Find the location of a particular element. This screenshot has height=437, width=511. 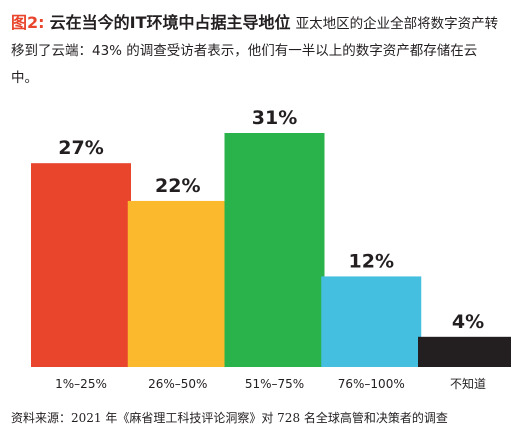

category-label-2: 51%–75% is located at coordinates (274, 384).